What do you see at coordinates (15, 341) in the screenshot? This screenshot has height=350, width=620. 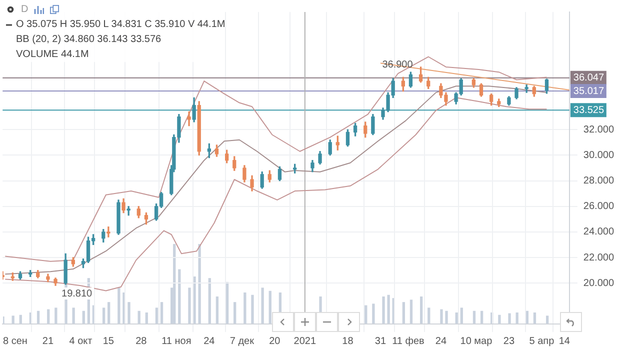 I see `x-tick-label: 8 сен` at bounding box center [15, 341].